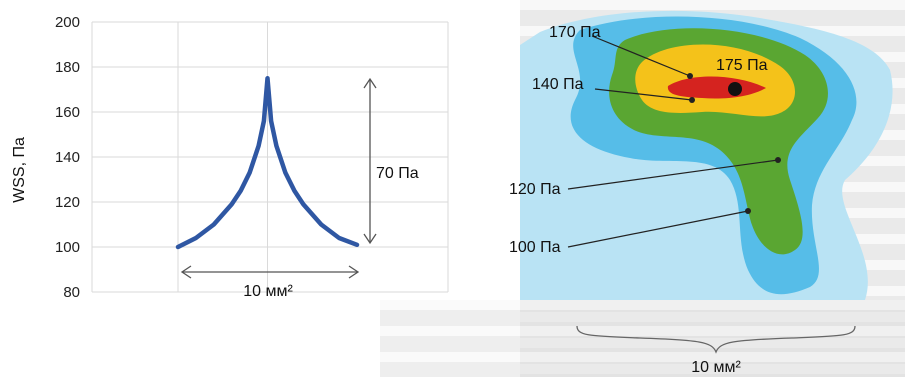  What do you see at coordinates (270, 272) in the screenshot?
I see `horizontal-span-arrow` at bounding box center [270, 272].